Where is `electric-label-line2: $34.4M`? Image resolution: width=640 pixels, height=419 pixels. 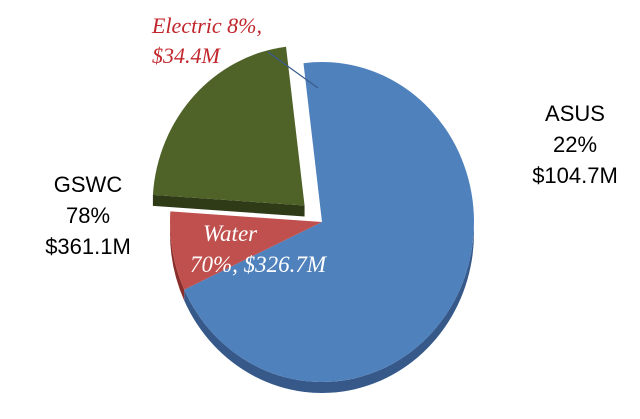 electric-label-line2: $34.4M is located at coordinates (187, 55).